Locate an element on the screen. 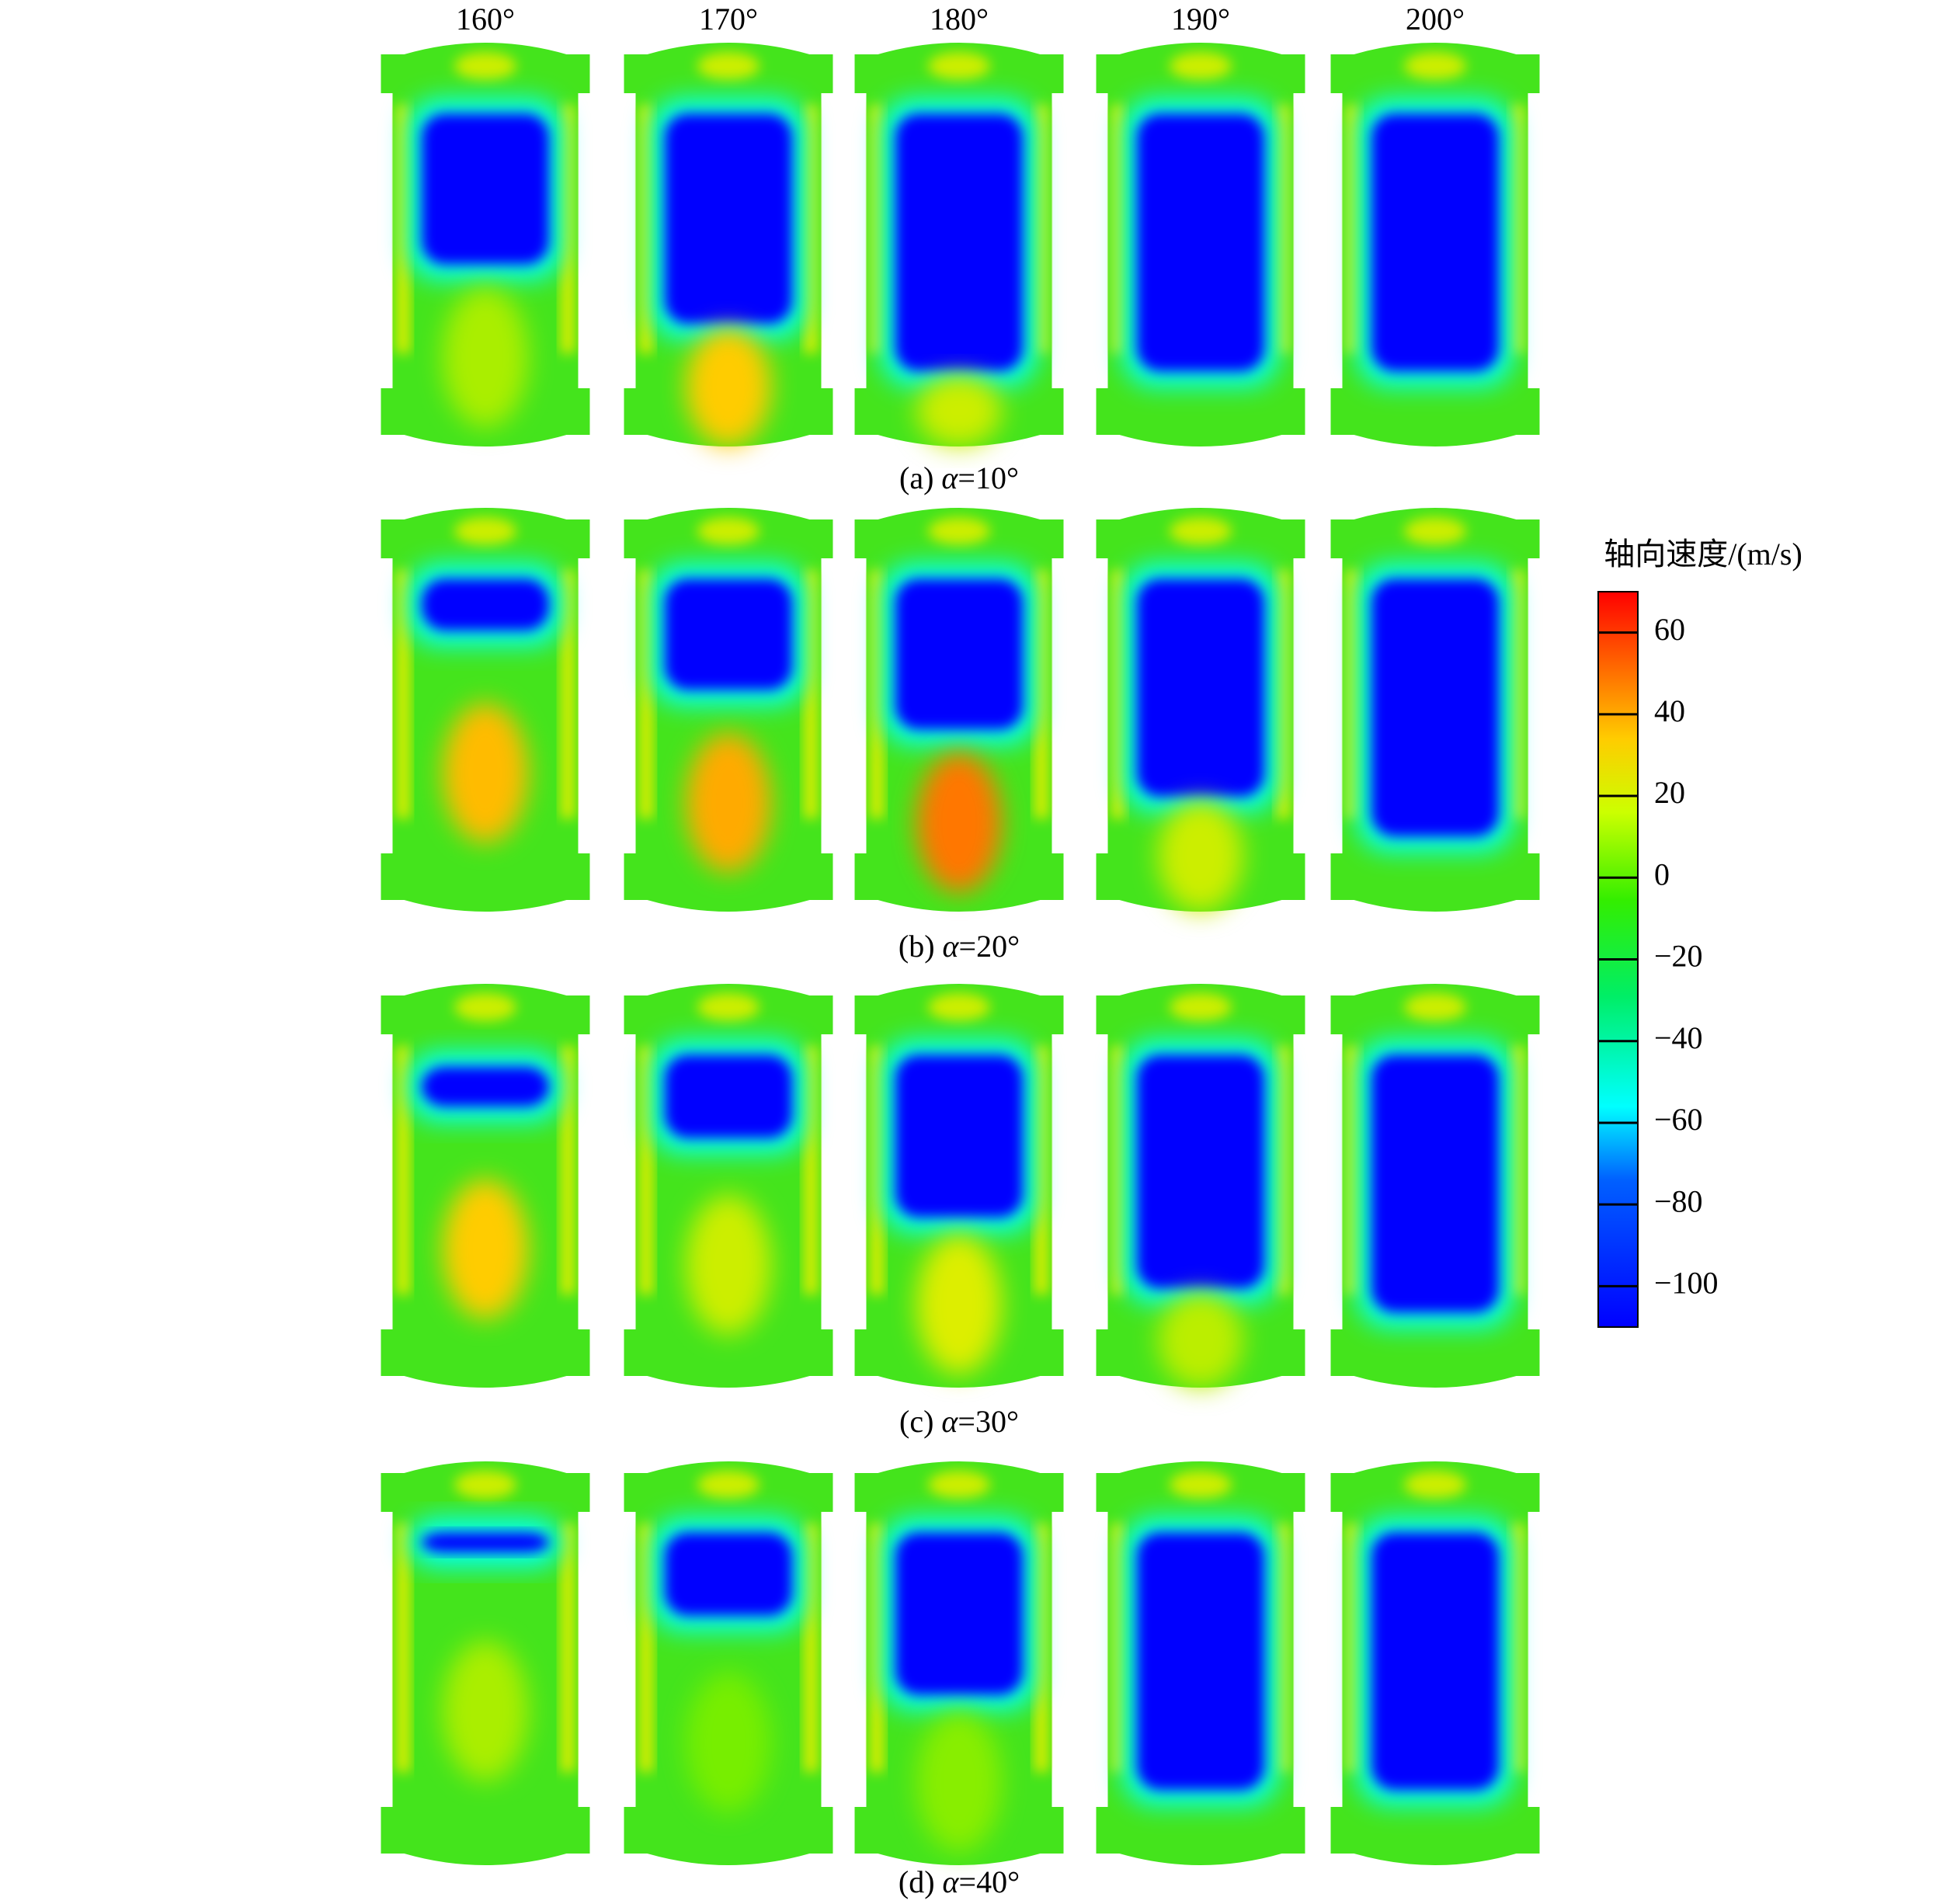 The height and width of the screenshot is (1904, 1957). colorbar-tick-label: 0 is located at coordinates (1662, 873).